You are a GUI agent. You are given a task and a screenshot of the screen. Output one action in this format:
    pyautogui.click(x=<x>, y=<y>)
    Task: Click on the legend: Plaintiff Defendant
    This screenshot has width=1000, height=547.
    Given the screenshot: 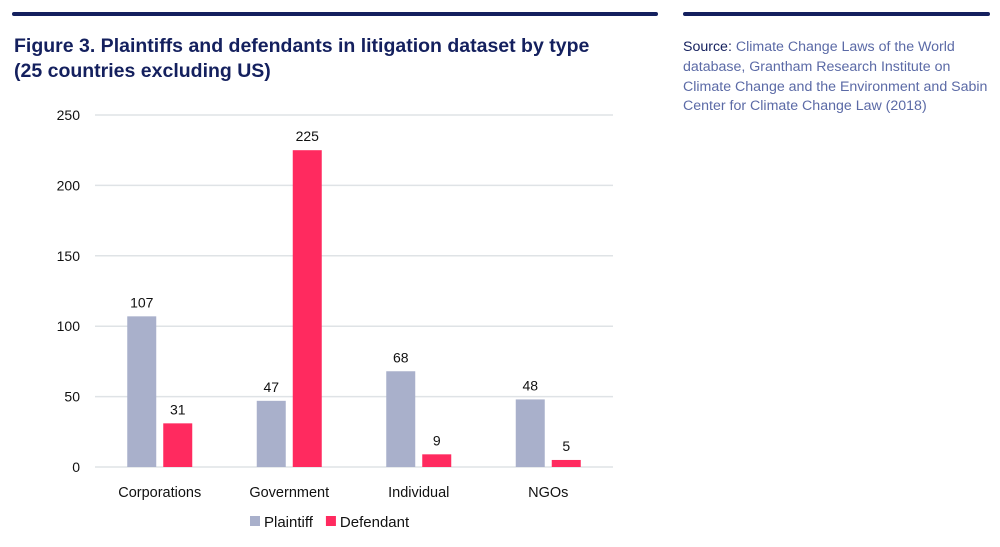 What is the action you would take?
    pyautogui.click(x=330, y=522)
    